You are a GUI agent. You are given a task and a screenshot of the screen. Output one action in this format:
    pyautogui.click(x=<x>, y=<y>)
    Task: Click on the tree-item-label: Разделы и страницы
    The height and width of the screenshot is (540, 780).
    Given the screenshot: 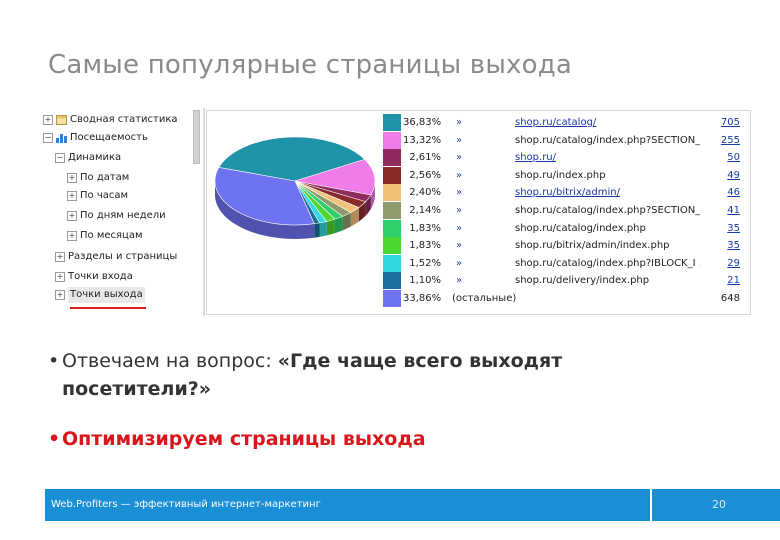 What is the action you would take?
    pyautogui.click(x=123, y=256)
    